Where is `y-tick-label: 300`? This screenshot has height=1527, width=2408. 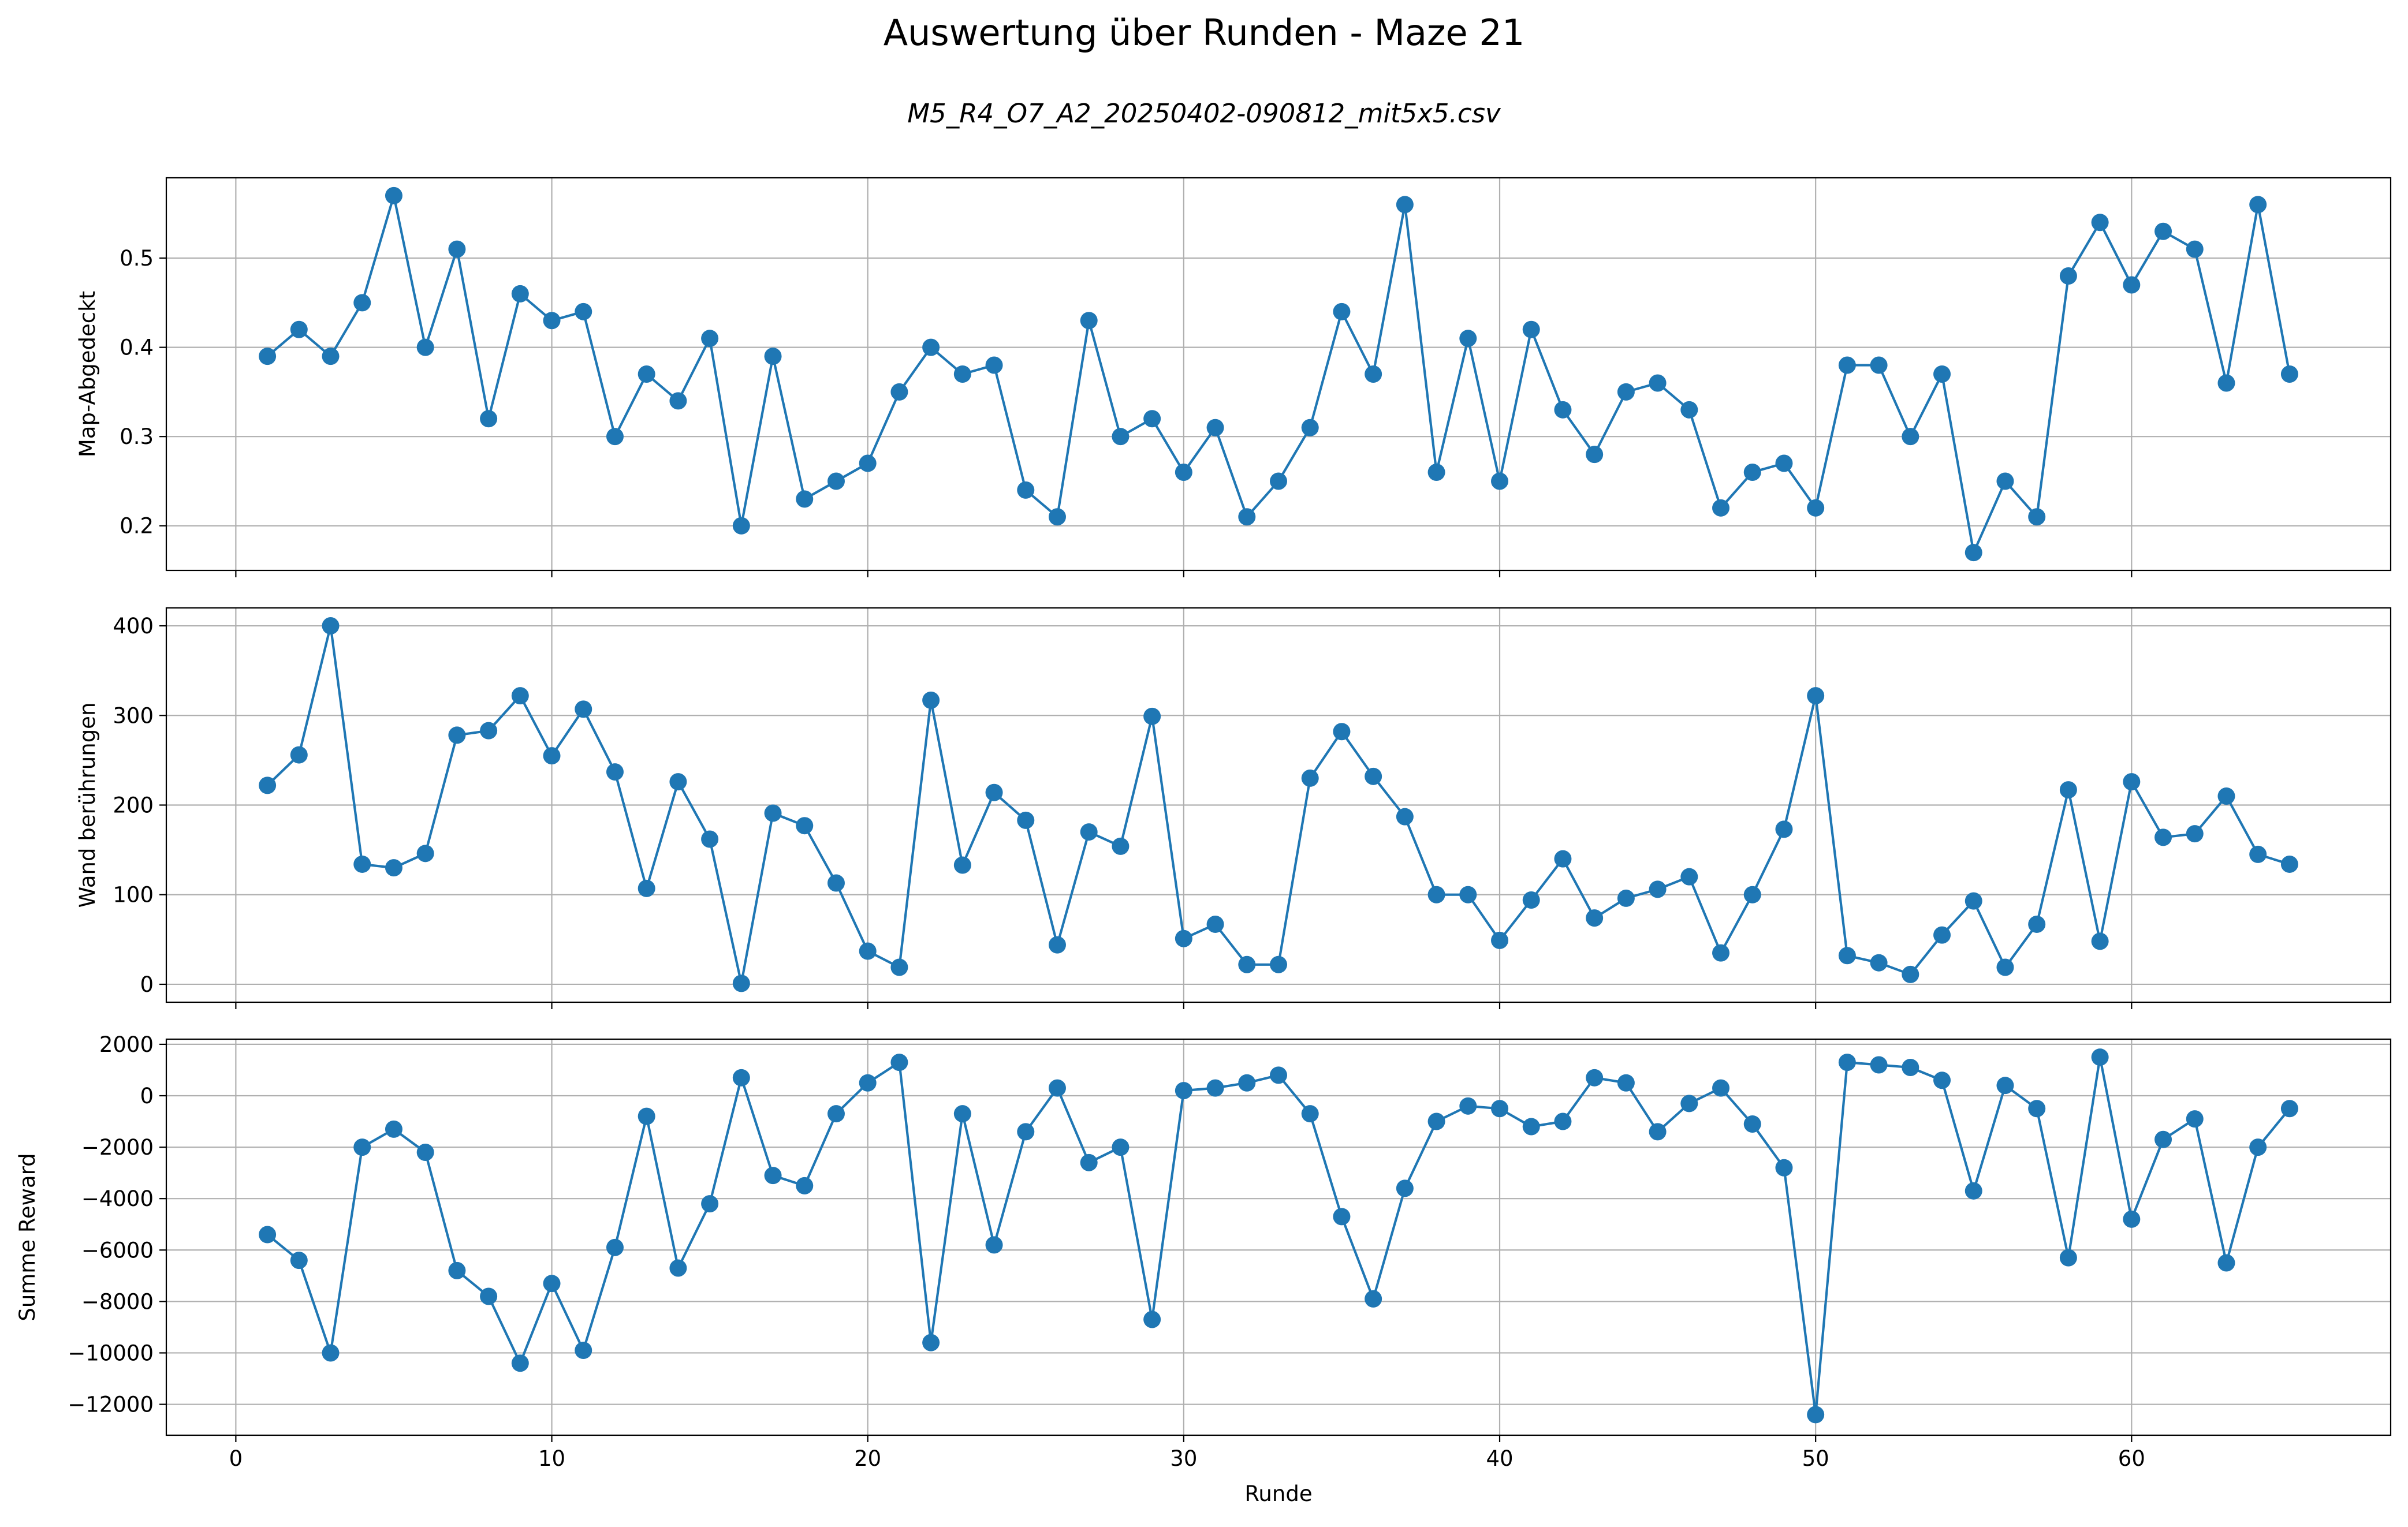
y-tick-label: 300 is located at coordinates (133, 715).